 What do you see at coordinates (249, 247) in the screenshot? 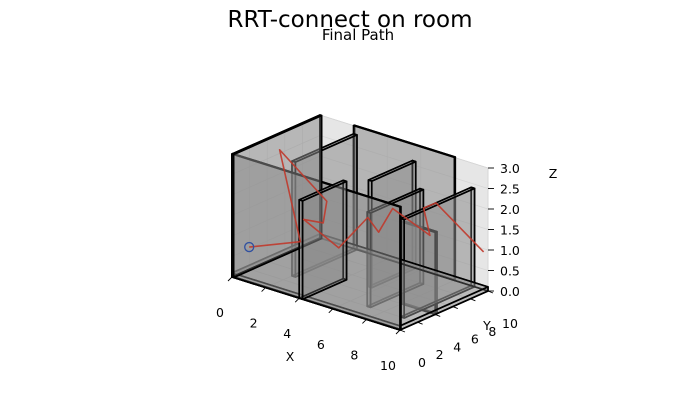
I see `start-marker` at bounding box center [249, 247].